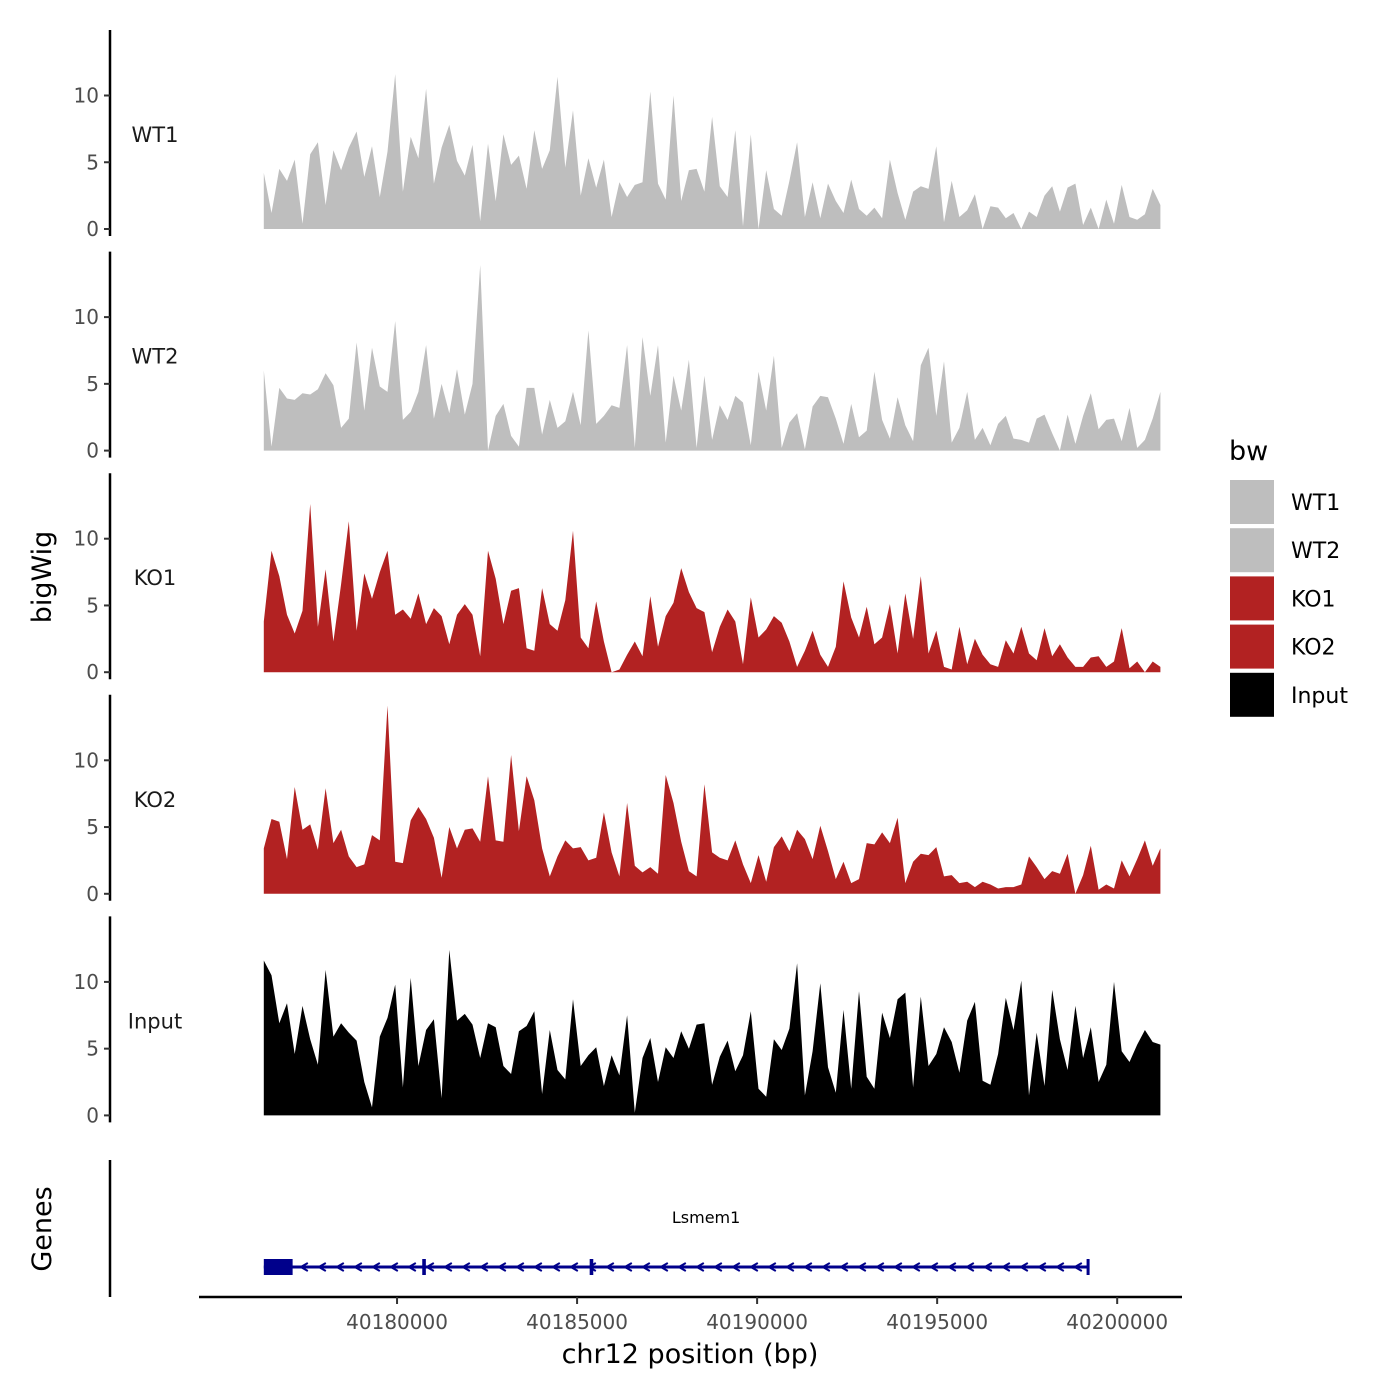  I want to click on legend-item-ko1: KO1, so click(1283, 598).